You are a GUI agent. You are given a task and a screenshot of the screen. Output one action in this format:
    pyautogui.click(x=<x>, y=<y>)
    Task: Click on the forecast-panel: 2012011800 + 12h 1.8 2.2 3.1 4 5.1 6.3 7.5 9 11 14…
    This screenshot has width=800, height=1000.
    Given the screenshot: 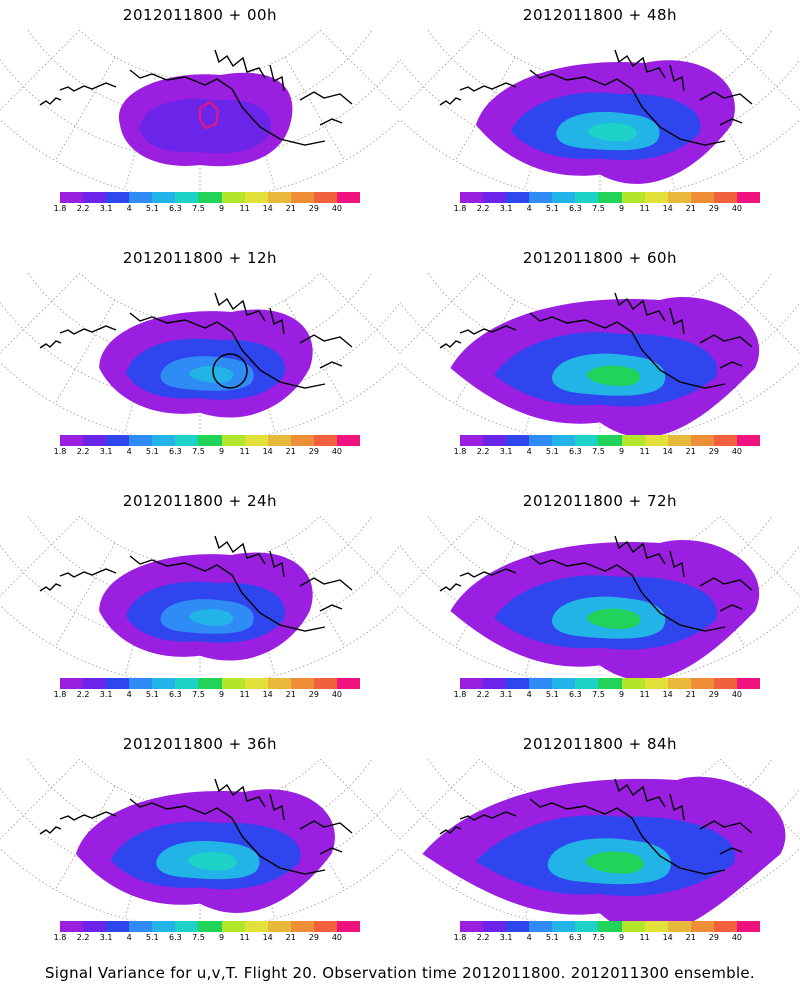 What is the action you would take?
    pyautogui.click(x=200, y=365)
    